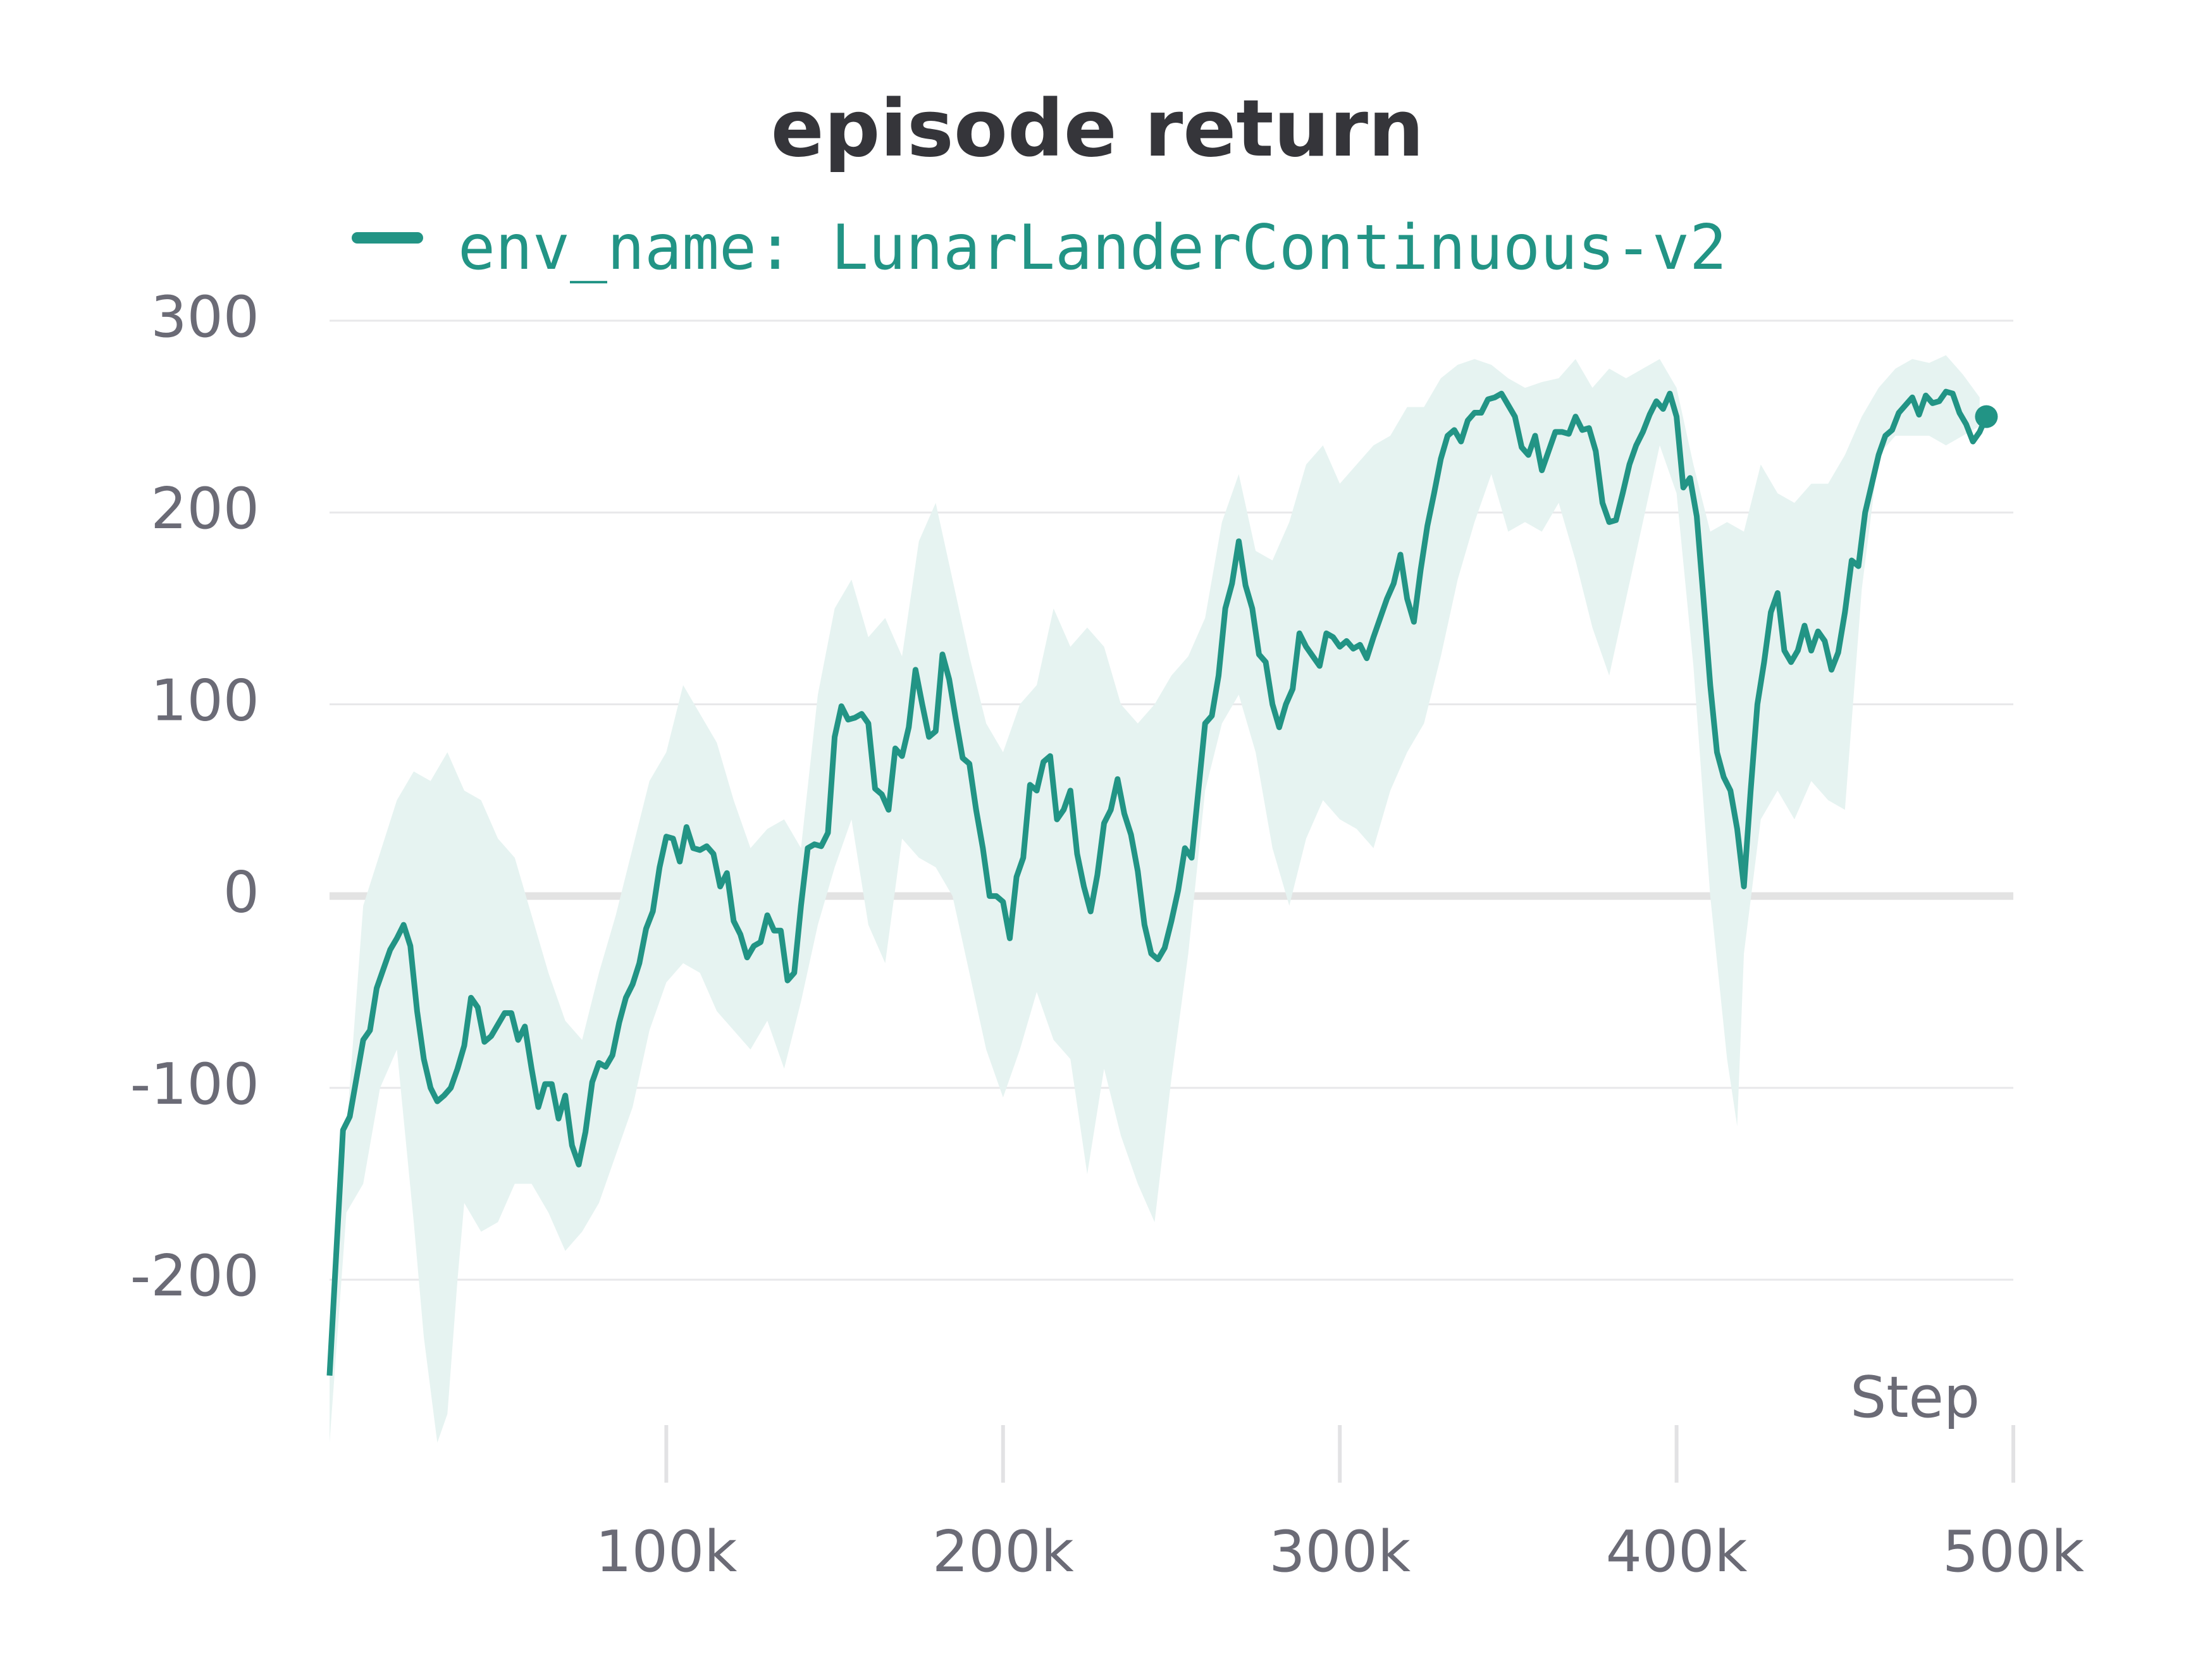 This screenshot has width=2186, height=1680. What do you see at coordinates (1340, 1552) in the screenshot?
I see `x-tick-label: 300k` at bounding box center [1340, 1552].